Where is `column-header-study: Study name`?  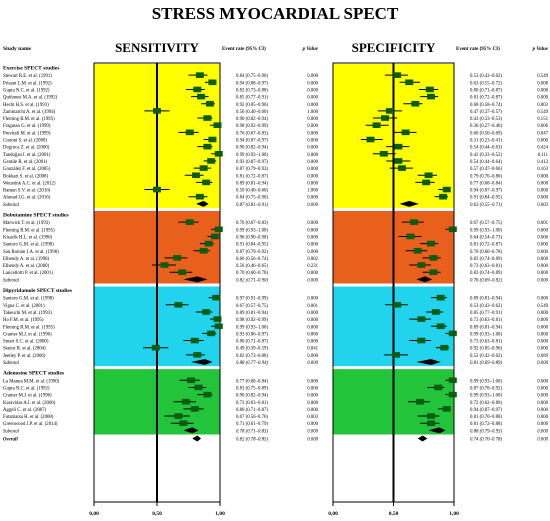 column-header-study: Study name is located at coordinates (17, 49).